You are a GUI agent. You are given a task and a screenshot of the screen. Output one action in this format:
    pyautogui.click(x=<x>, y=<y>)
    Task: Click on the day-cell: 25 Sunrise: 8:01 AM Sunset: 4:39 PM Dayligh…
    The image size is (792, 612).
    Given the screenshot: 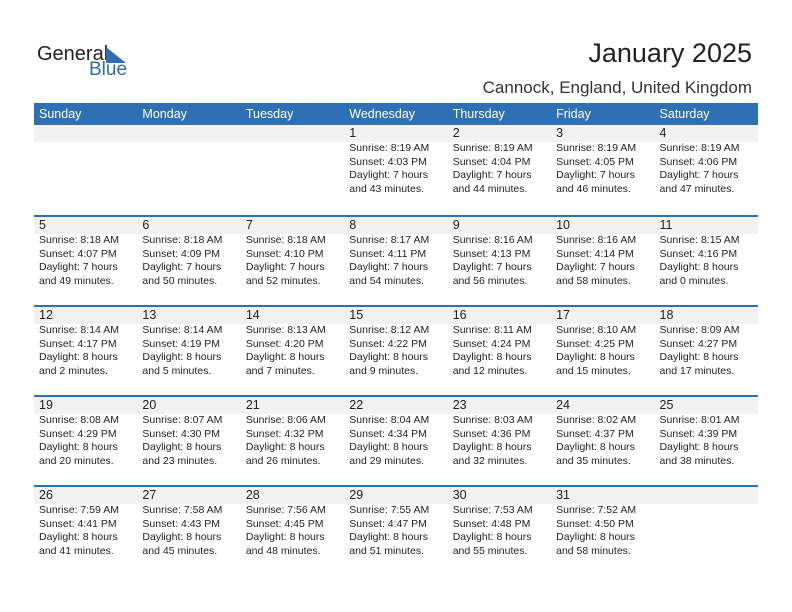 What is the action you would take?
    pyautogui.click(x=706, y=432)
    